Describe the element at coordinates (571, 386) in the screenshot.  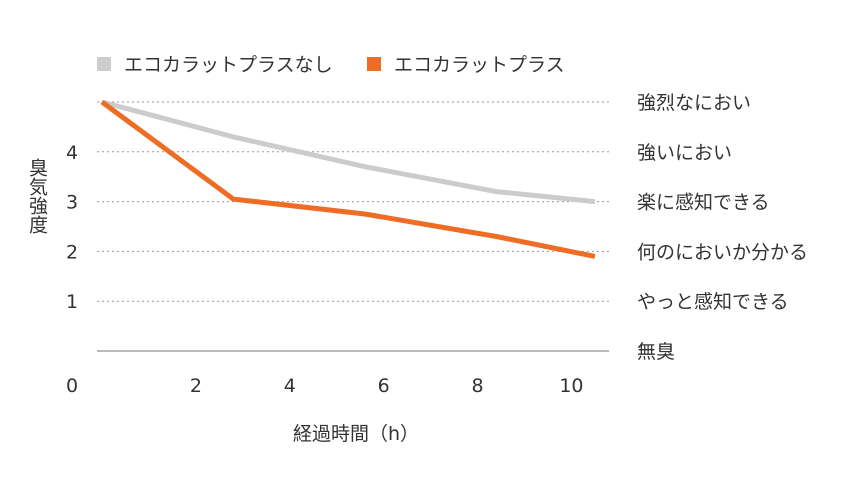
I see `x-tick-label-10: 10` at that location.